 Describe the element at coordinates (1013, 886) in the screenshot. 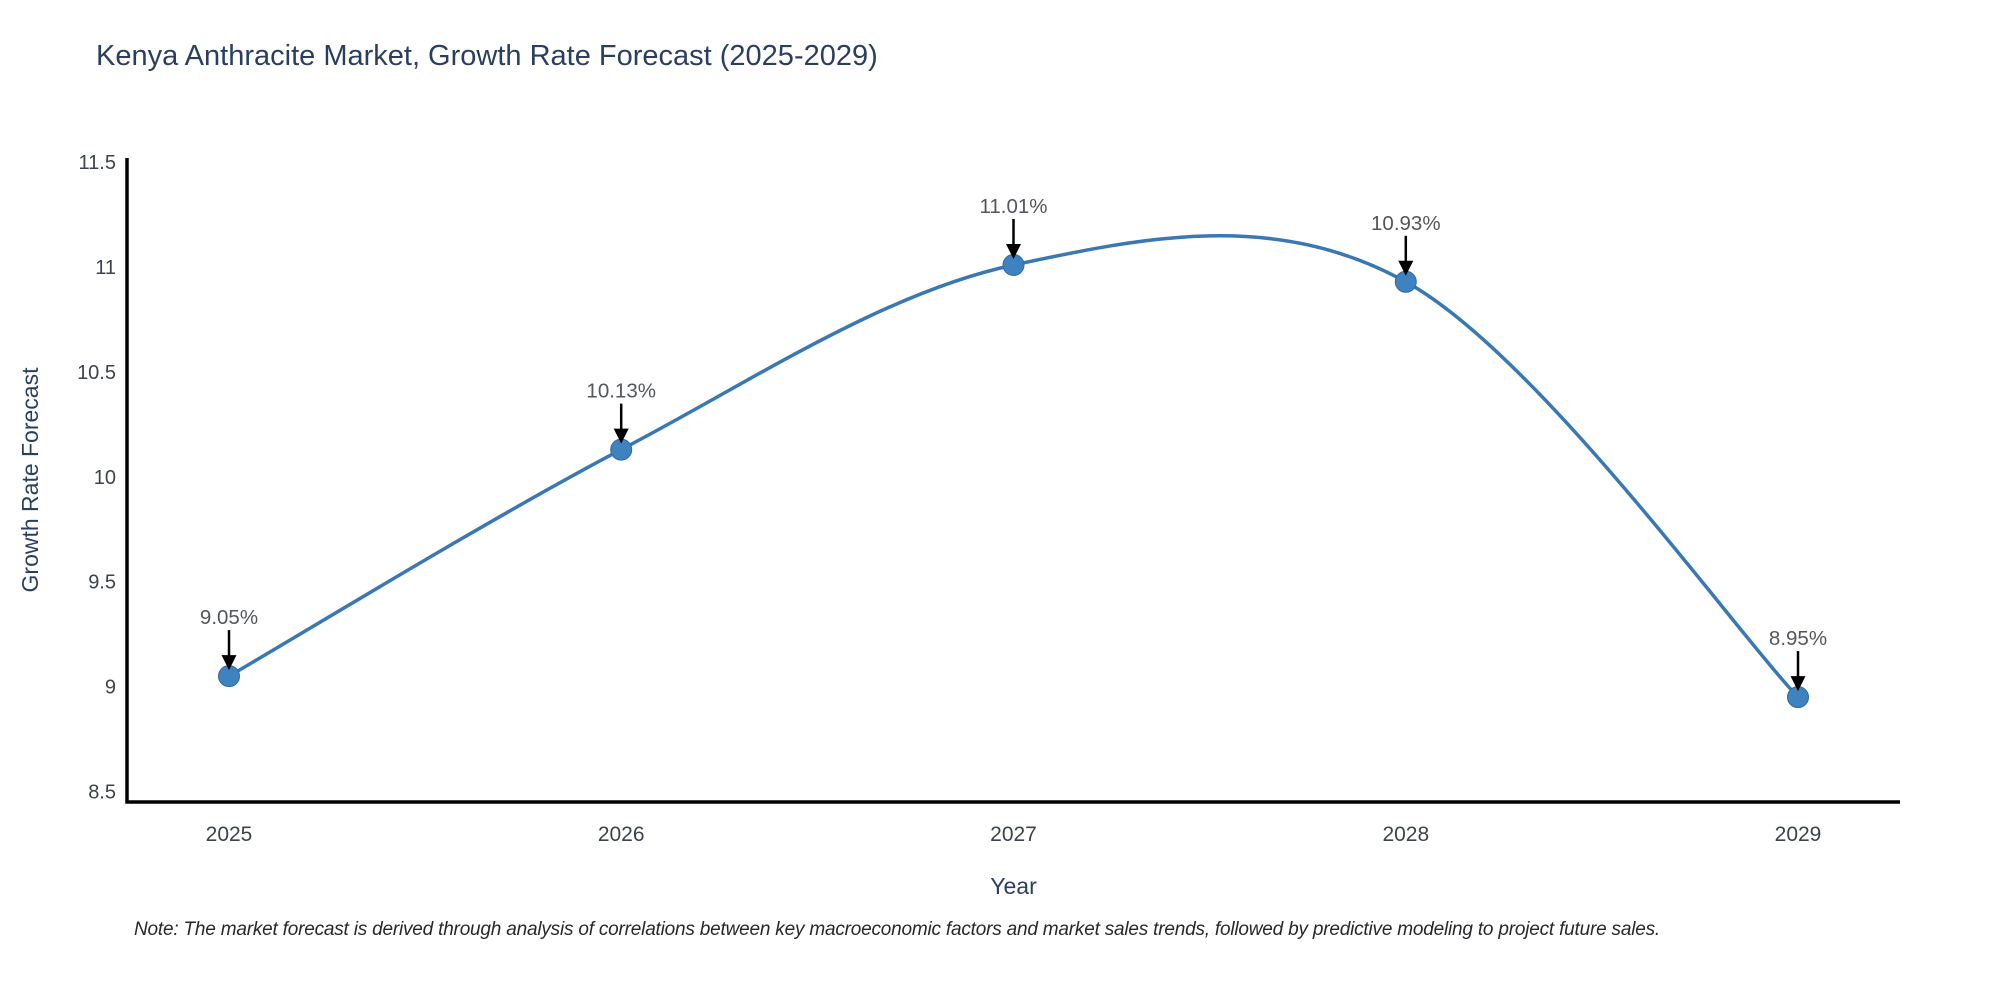

I see `x-axis-title: Year` at that location.